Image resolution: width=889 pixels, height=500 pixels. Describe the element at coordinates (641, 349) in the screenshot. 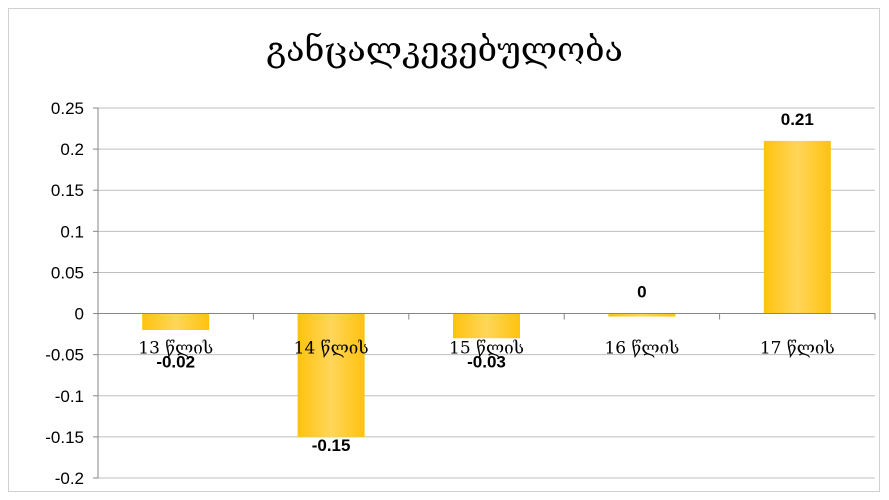

I see `category-label: 16 წლის` at that location.